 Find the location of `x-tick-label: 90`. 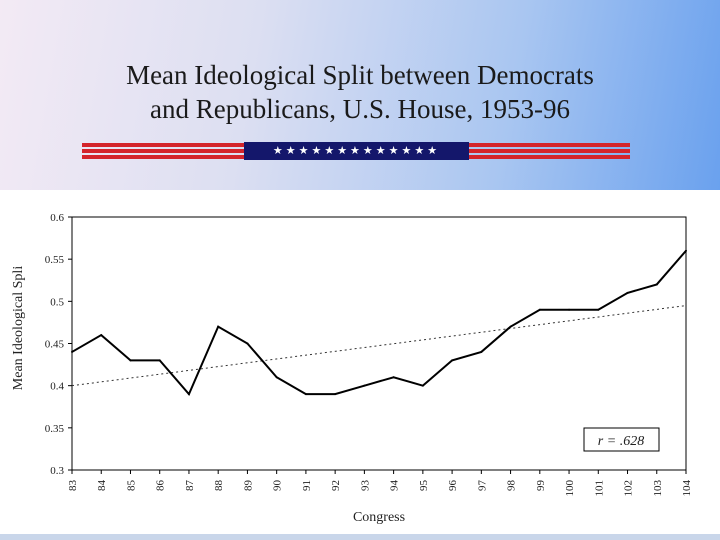

x-tick-label: 90 is located at coordinates (278, 486).